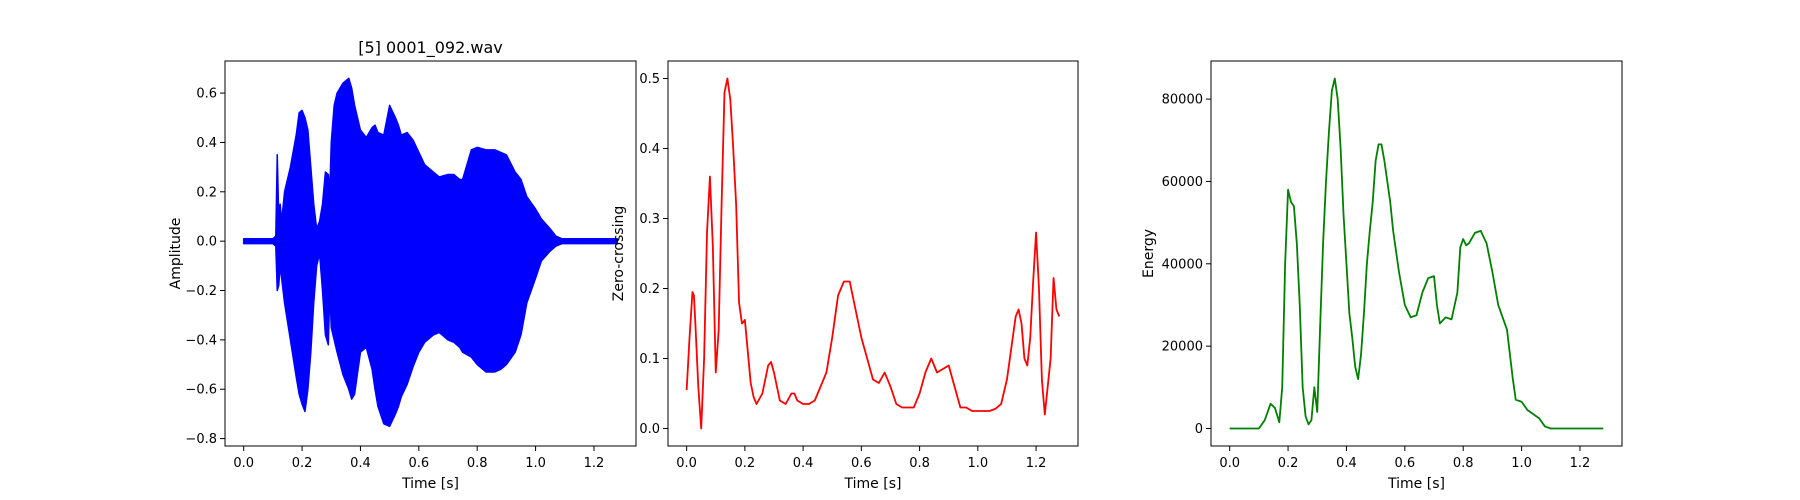 The height and width of the screenshot is (500, 1800). I want to click on y-tick-label-3-4: 80000, so click(1182, 100).